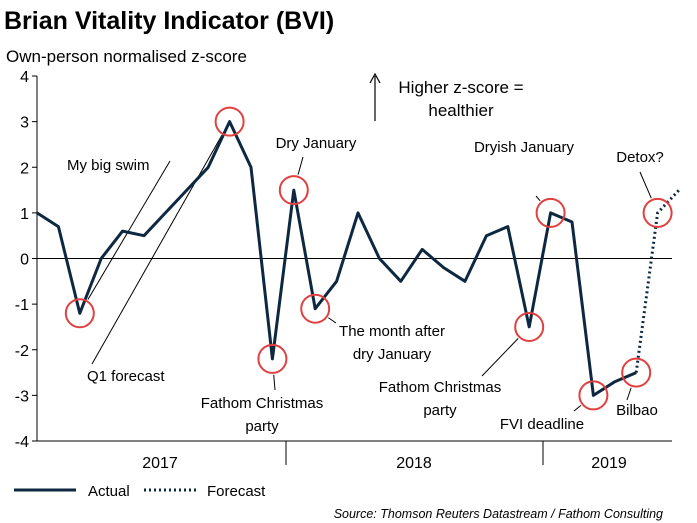 This screenshot has width=697, height=523. Describe the element at coordinates (24, 214) in the screenshot. I see `y-tick-label: 1` at that location.